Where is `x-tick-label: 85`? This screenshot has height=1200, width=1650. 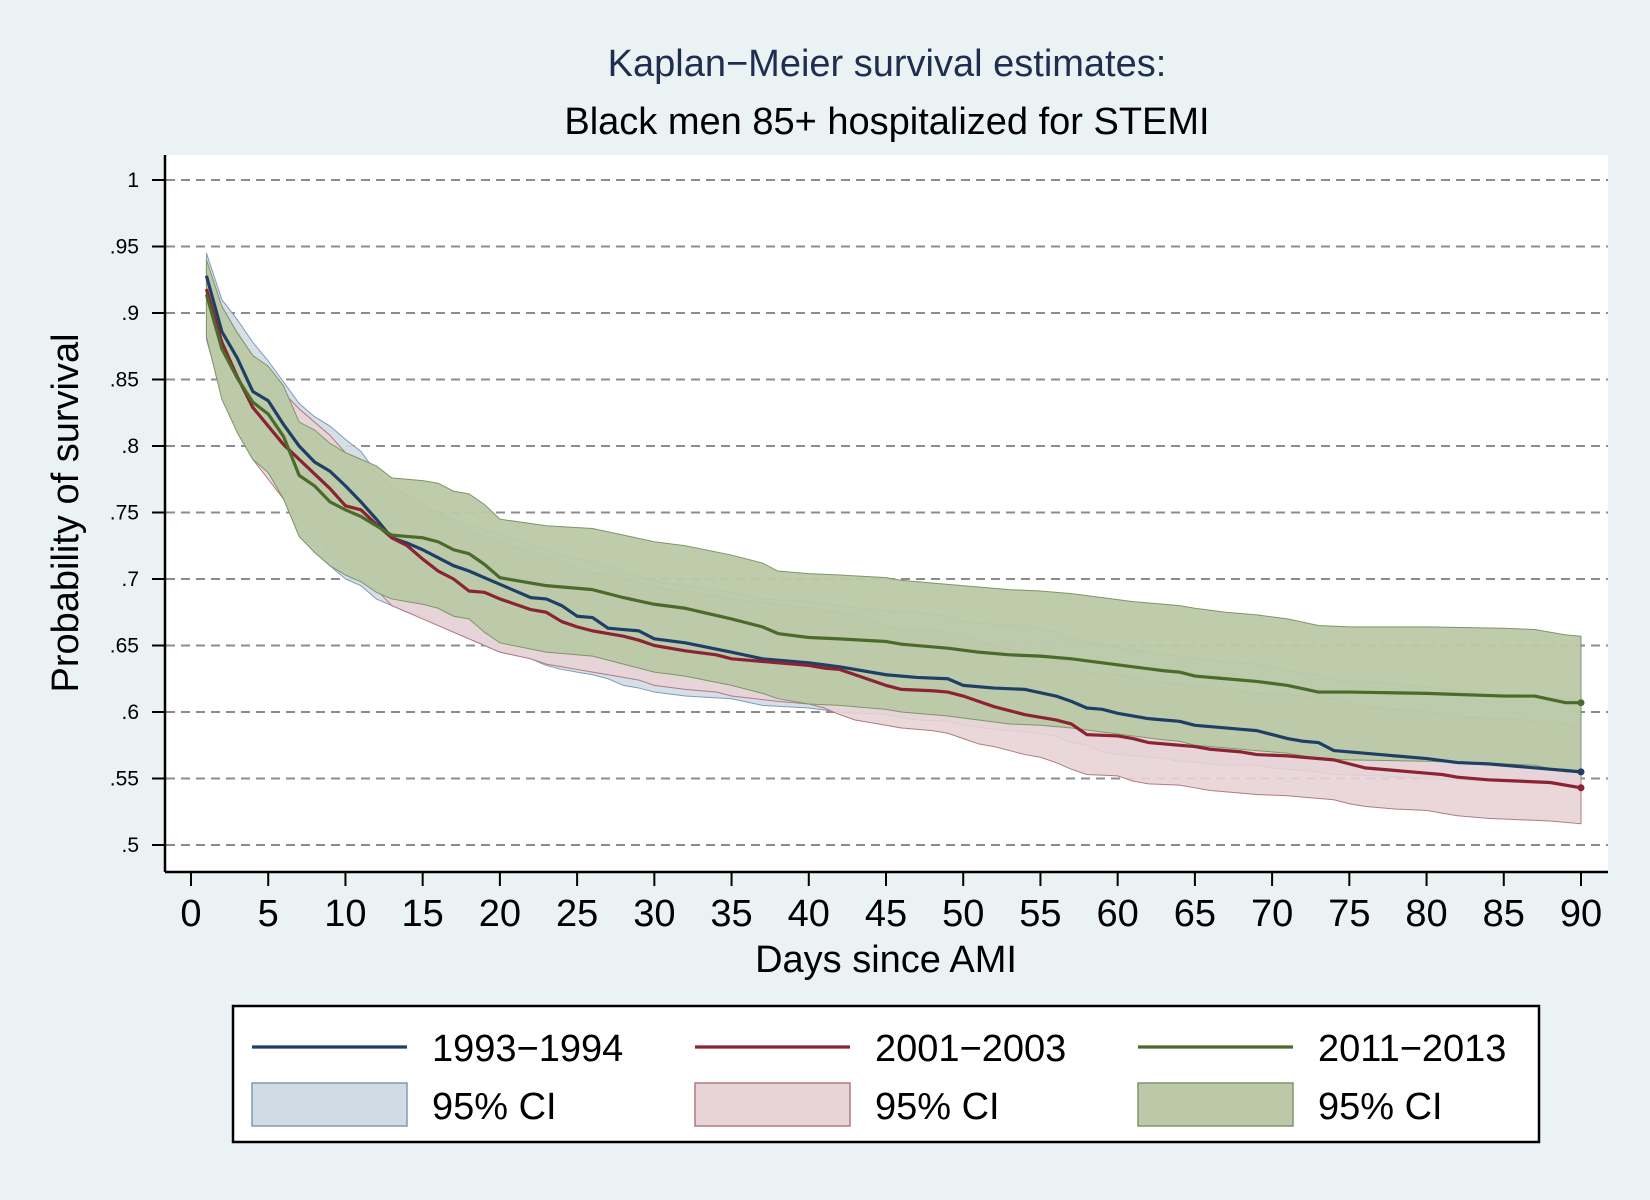 x-tick-label: 85 is located at coordinates (1504, 914).